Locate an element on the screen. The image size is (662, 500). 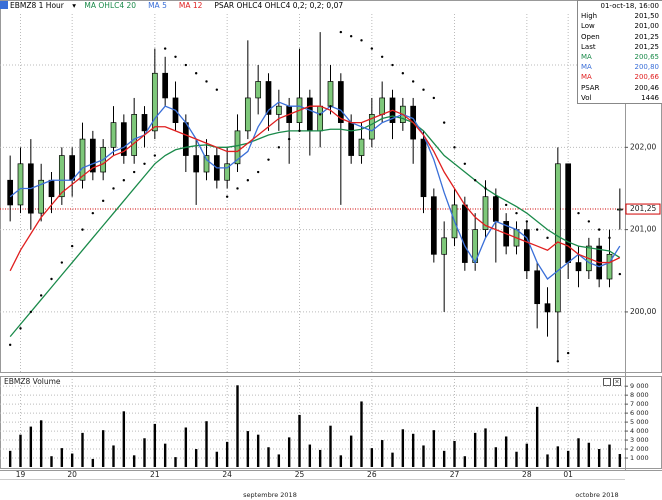
info-row: Vol 1446 is located at coordinates (620, 98).